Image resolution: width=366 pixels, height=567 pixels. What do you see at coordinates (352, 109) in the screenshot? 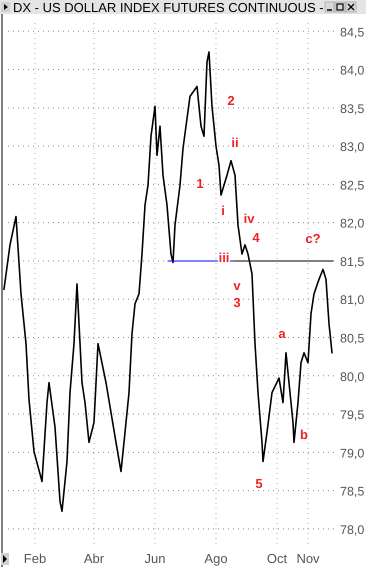
I see `y-tick-label: 83,5` at bounding box center [352, 109].